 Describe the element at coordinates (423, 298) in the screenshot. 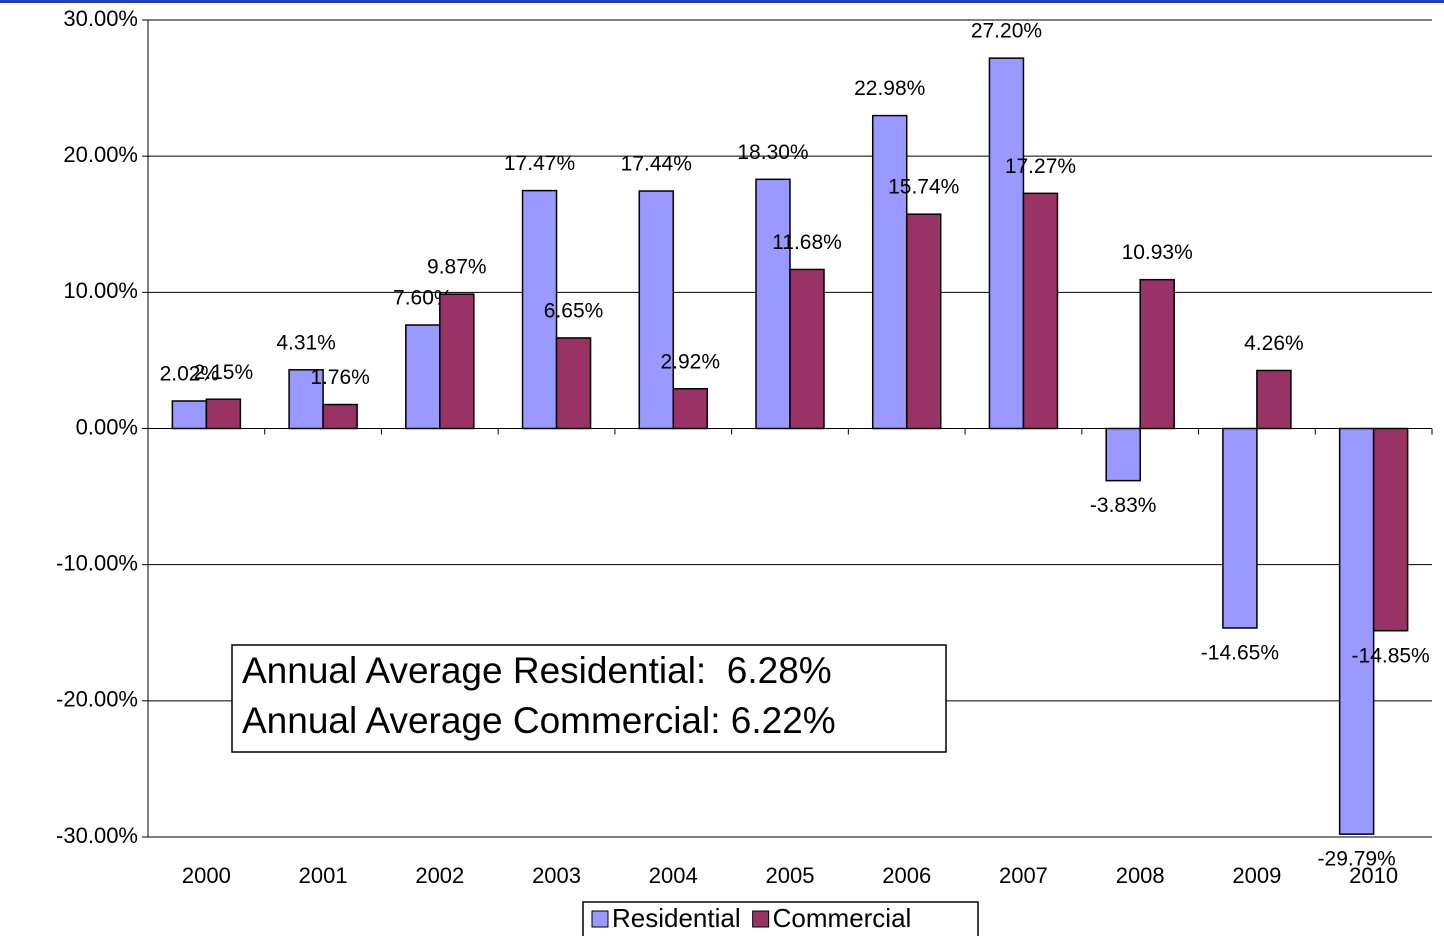

I see `value-label: 7.60%` at that location.